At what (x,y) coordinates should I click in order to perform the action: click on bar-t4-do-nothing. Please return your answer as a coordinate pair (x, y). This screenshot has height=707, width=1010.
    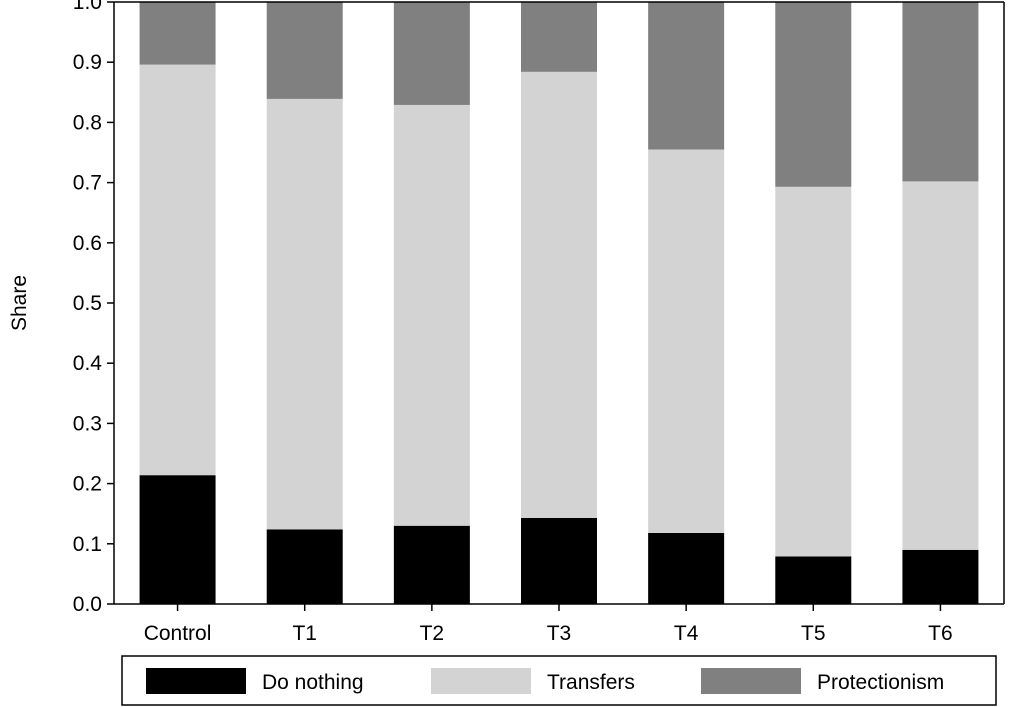
    Looking at the image, I should click on (686, 568).